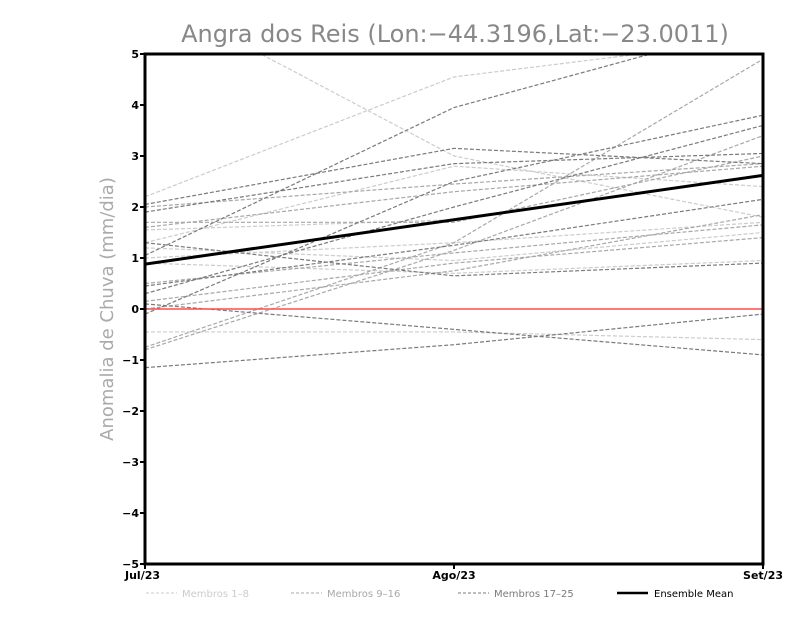  I want to click on member-line-m17, so click(454, 176).